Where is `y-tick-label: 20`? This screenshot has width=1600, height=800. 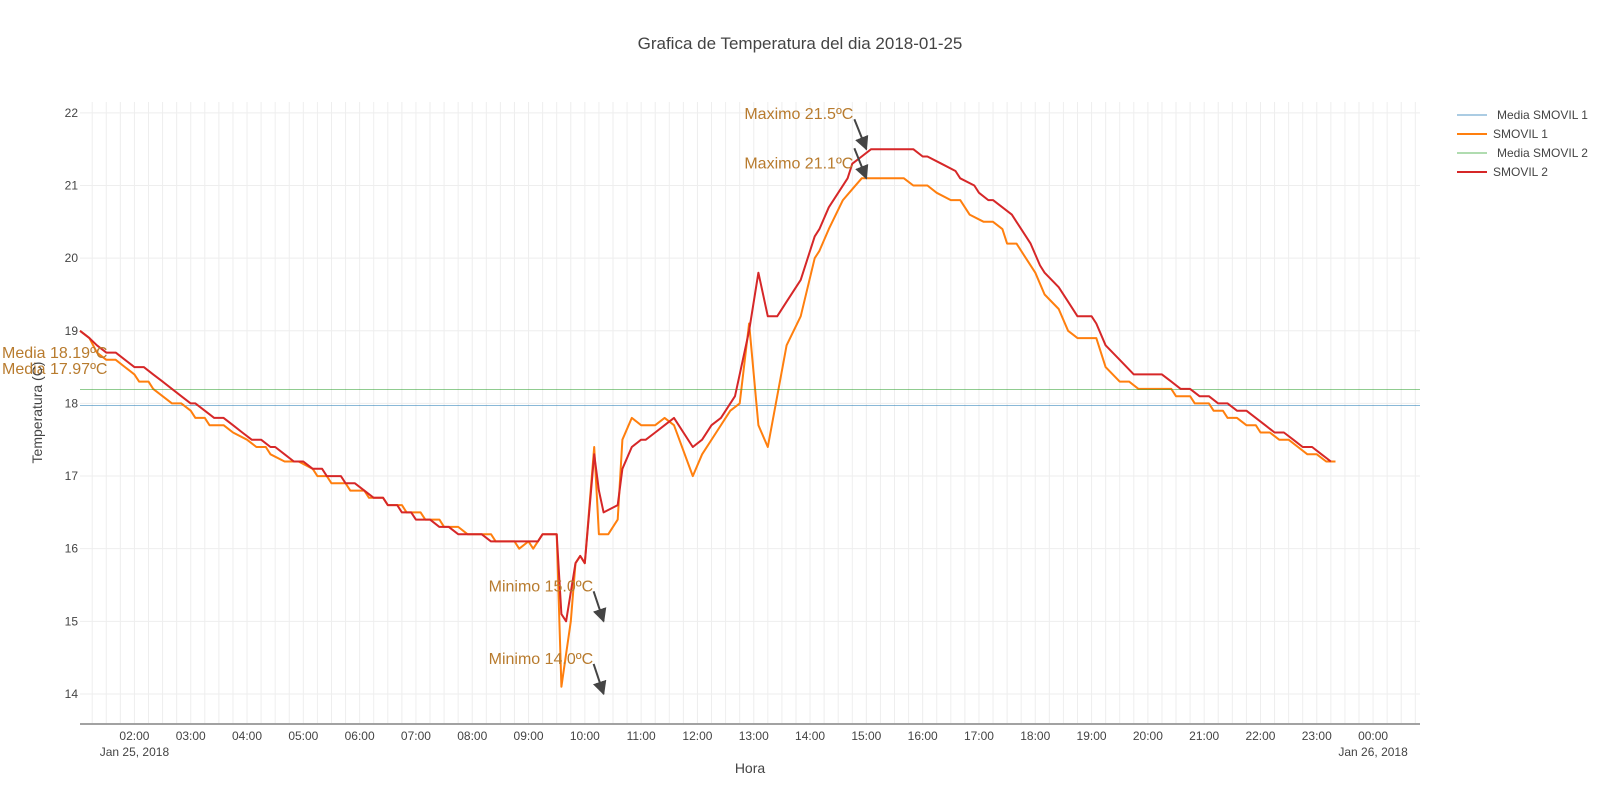
y-tick-label: 20 is located at coordinates (72, 258).